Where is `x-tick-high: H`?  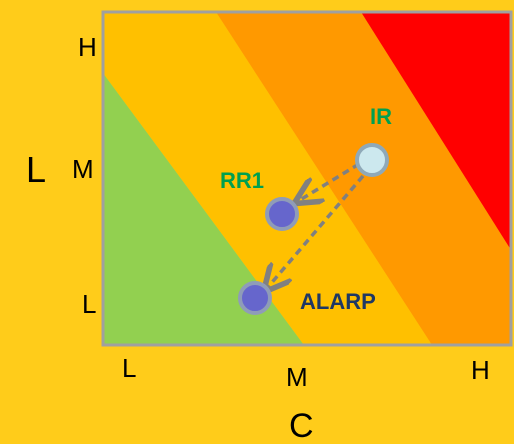
x-tick-high: H is located at coordinates (480, 370).